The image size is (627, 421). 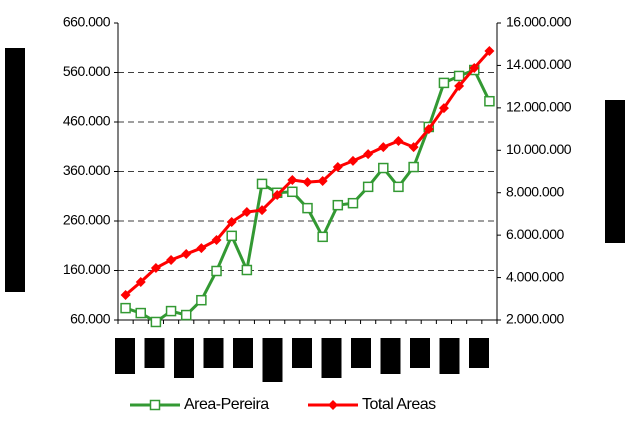 I want to click on y-tick-label: 60.000, so click(x=90, y=319).